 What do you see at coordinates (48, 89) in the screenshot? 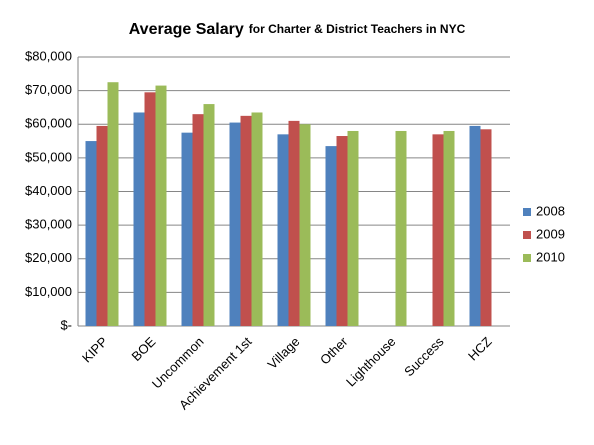
I see `y-tick-label: $70,000` at bounding box center [48, 89].